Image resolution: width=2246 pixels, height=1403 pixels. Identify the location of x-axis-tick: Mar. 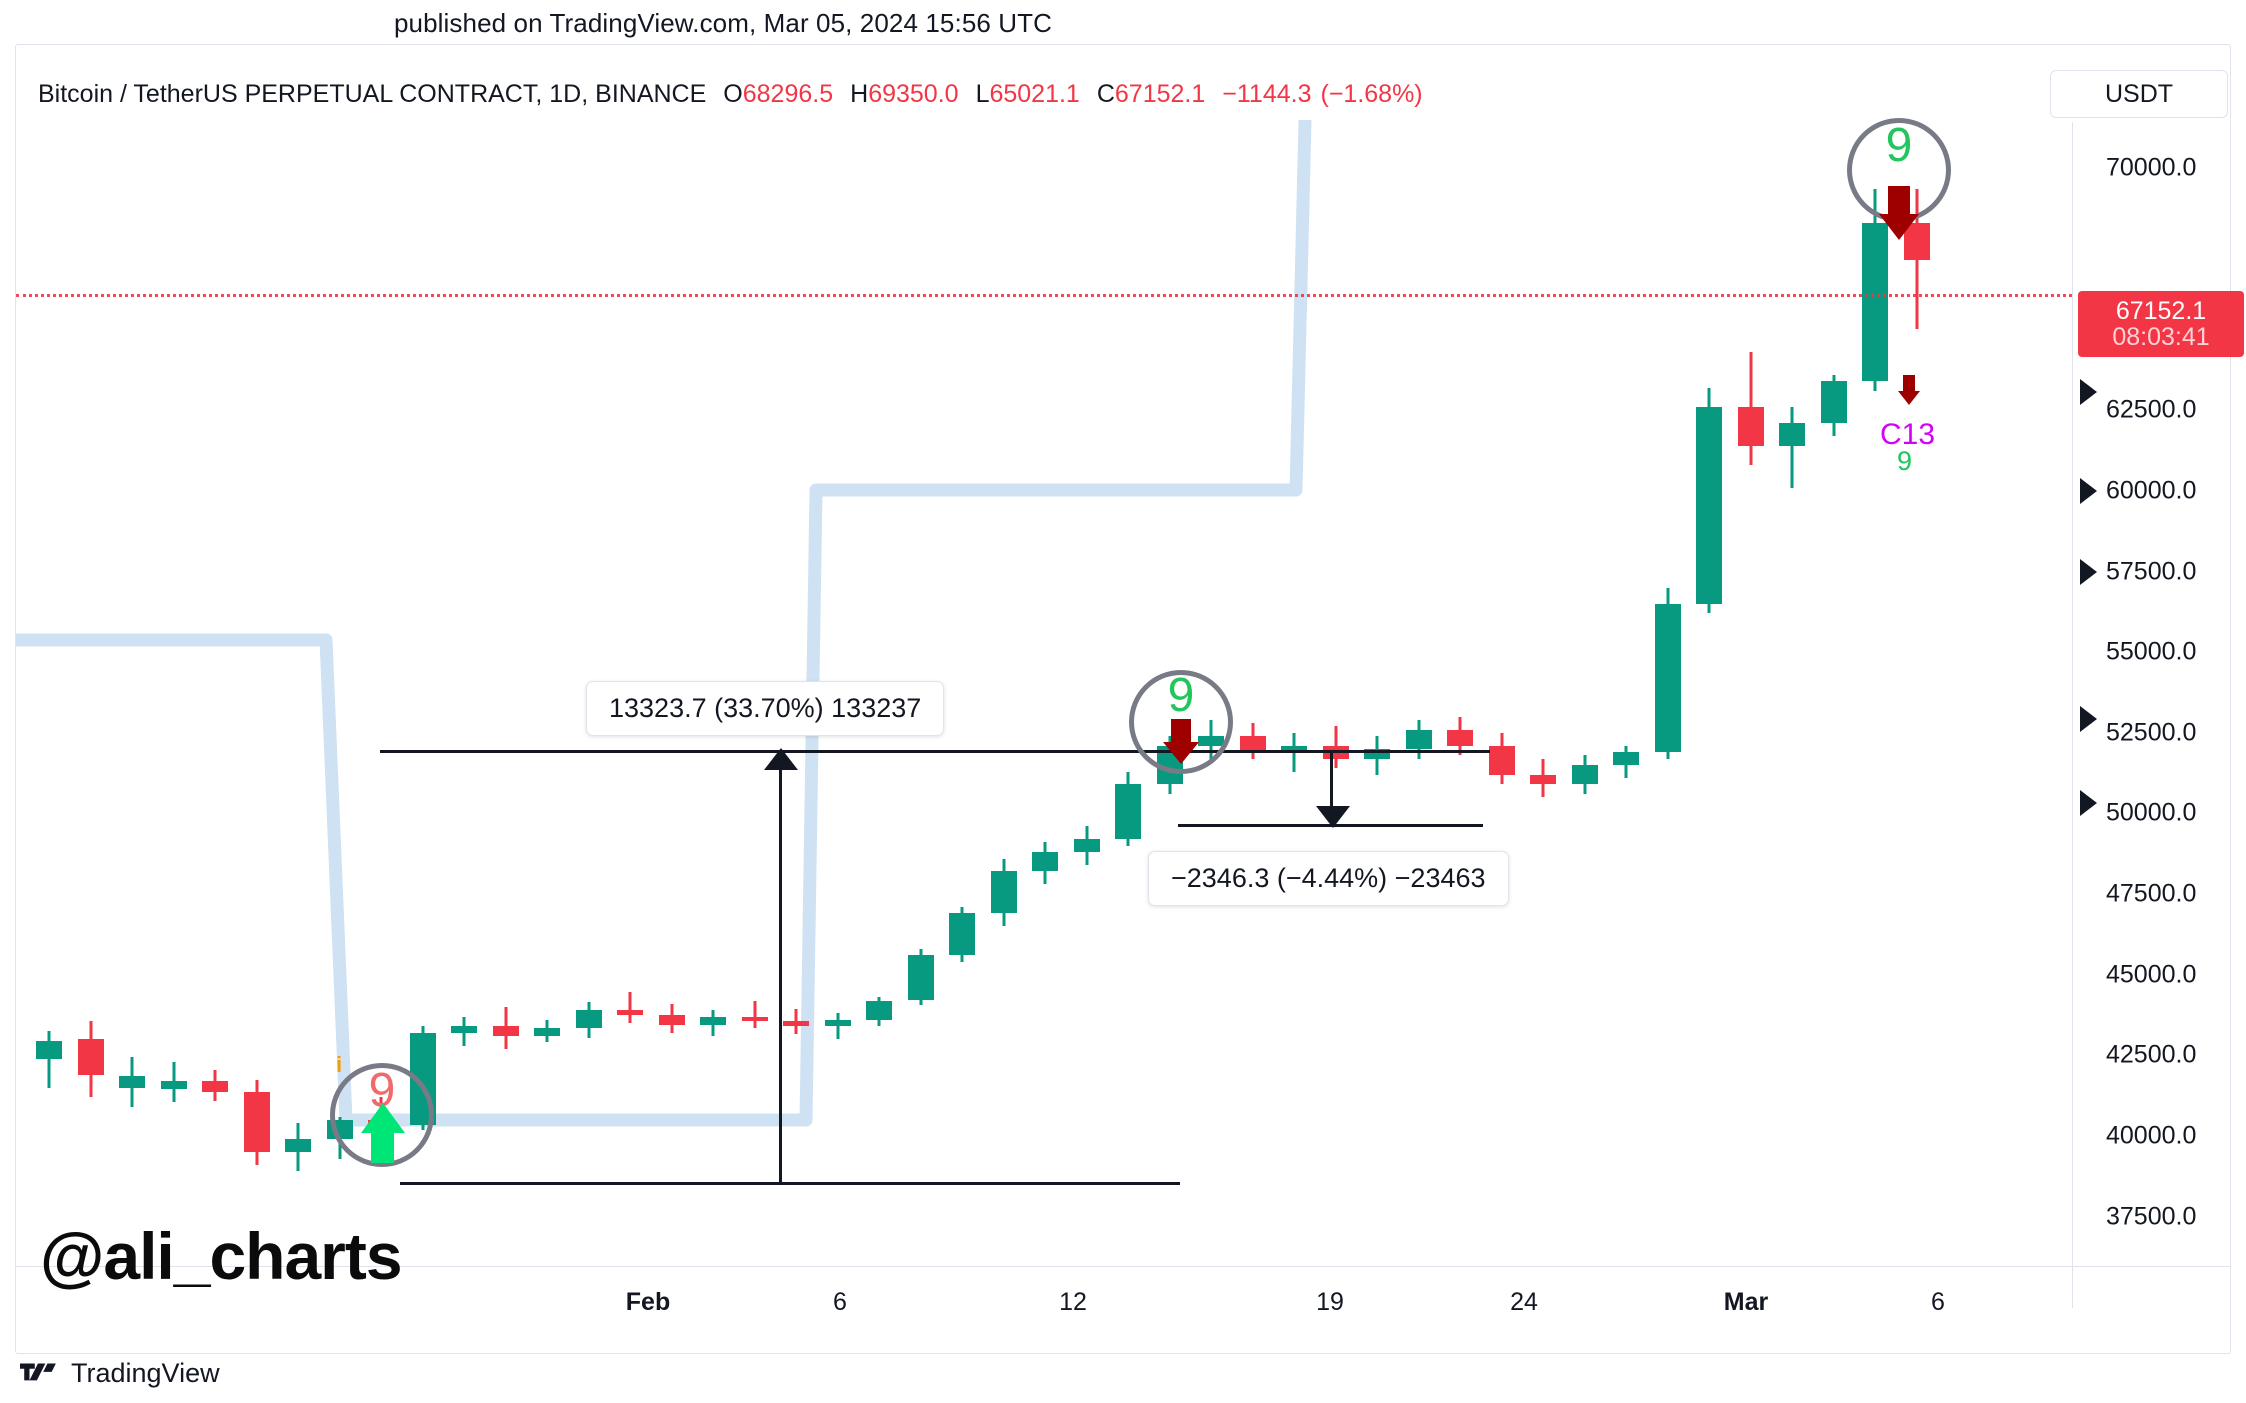
(1746, 1302).